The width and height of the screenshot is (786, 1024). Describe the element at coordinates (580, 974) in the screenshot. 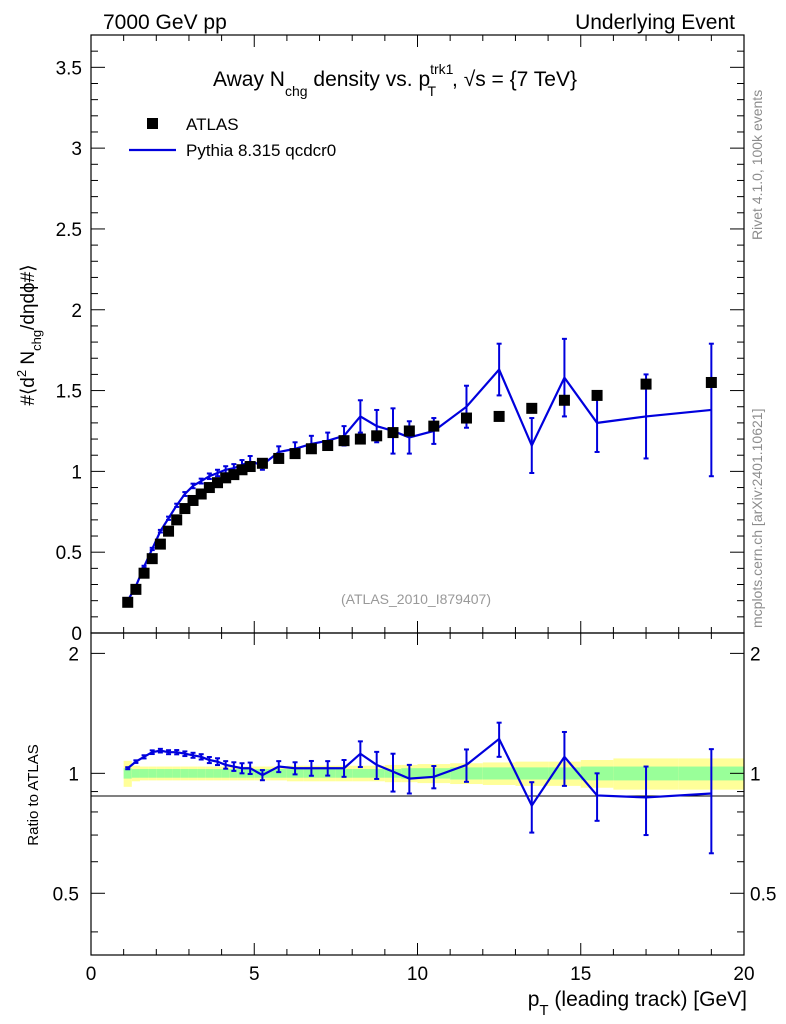

I see `x-tick-label: 15` at that location.